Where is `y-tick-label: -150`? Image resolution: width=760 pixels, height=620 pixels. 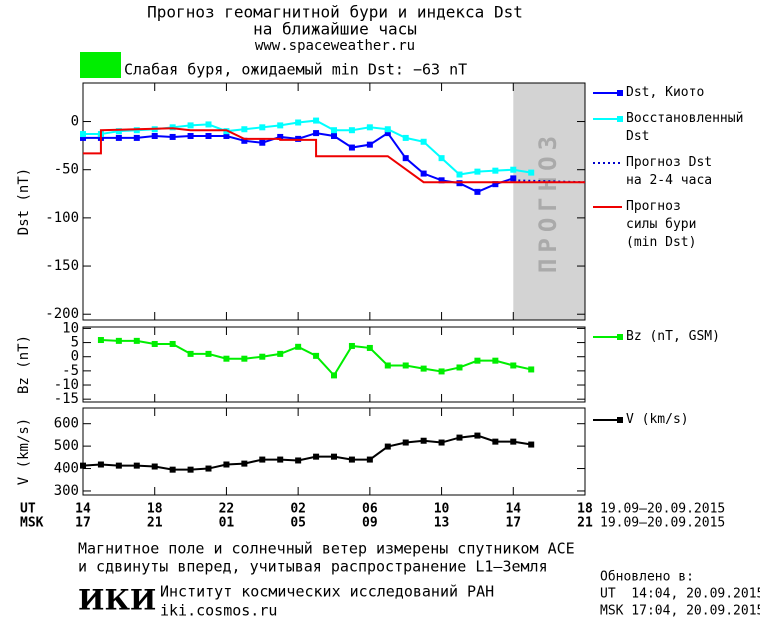 y-tick-label: -150 is located at coordinates (62, 266).